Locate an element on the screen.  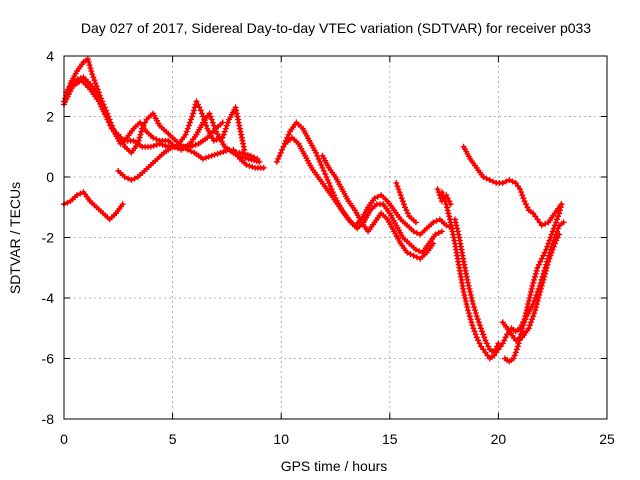
series-line is located at coordinates (513, 186).